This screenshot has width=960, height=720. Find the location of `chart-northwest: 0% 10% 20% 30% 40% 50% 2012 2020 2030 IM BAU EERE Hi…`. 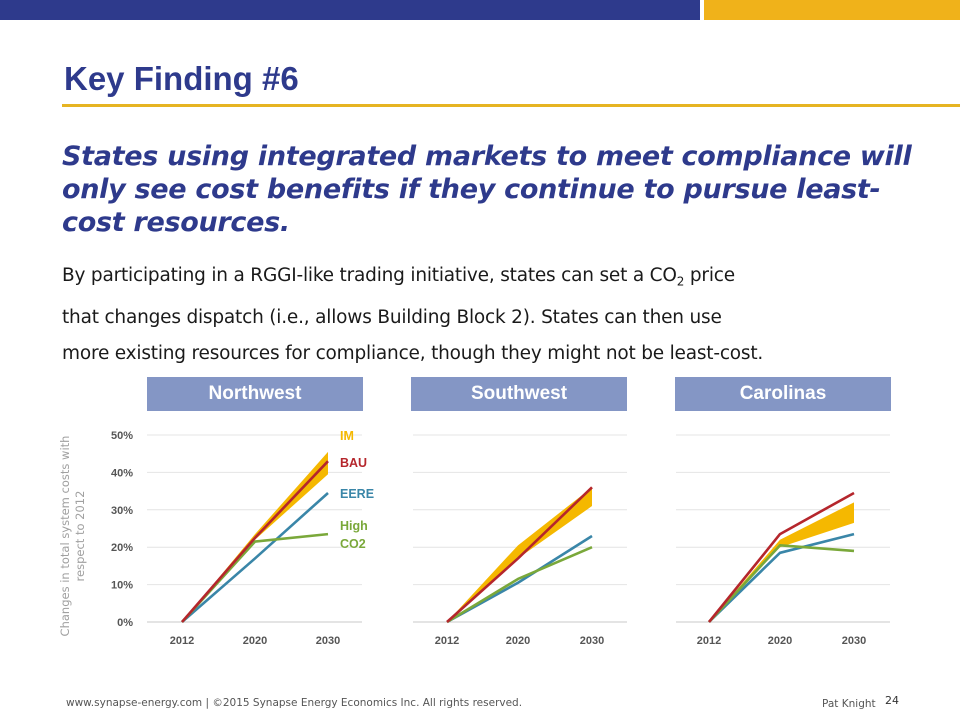

chart-northwest: 0% 10% 20% 30% 40% 50% 2012 2020 2030 IM BAU EERE Hi… is located at coordinates (242, 538).